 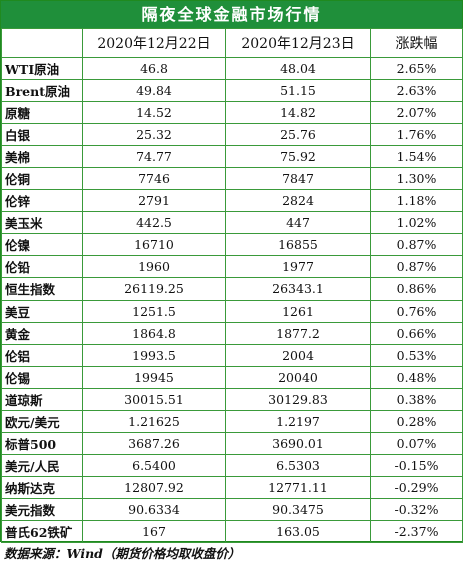 I want to click on row-name: 恒生指数, so click(x=42, y=289).